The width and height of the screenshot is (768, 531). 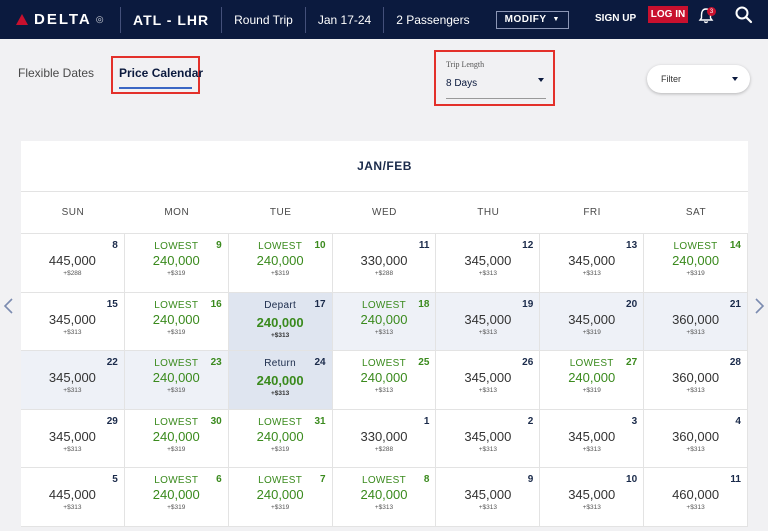 What do you see at coordinates (263, 19) in the screenshot?
I see `trip-type-label: Round Trip` at bounding box center [263, 19].